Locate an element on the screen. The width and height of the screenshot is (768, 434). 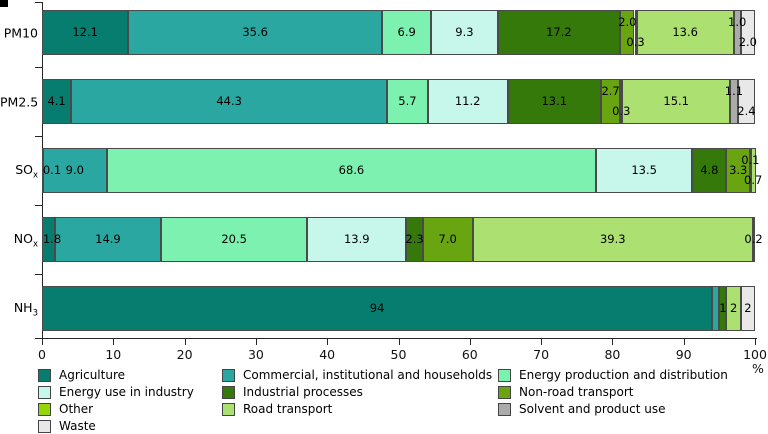
segment-value-label: 35.6 is located at coordinates (255, 32).